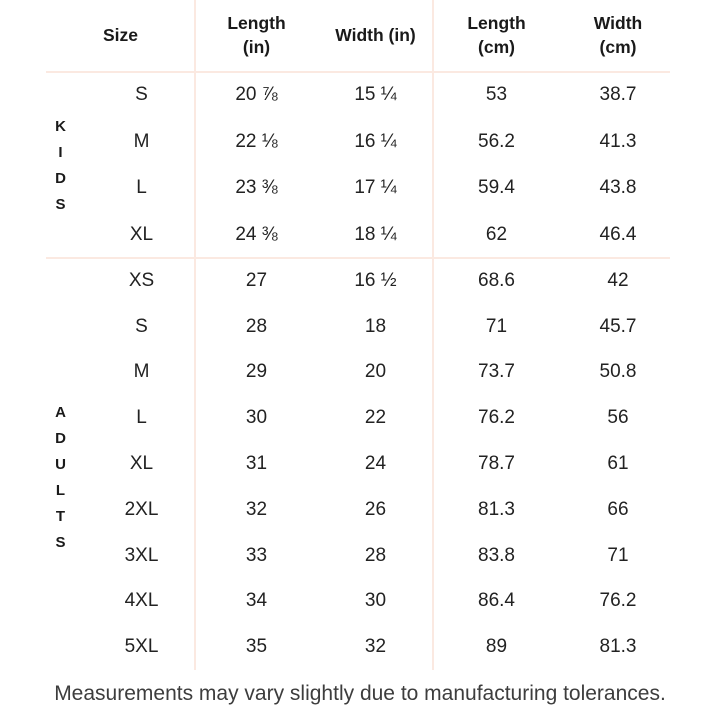  Describe the element at coordinates (496, 95) in the screenshot. I see `length-cm-cell: 53` at that location.